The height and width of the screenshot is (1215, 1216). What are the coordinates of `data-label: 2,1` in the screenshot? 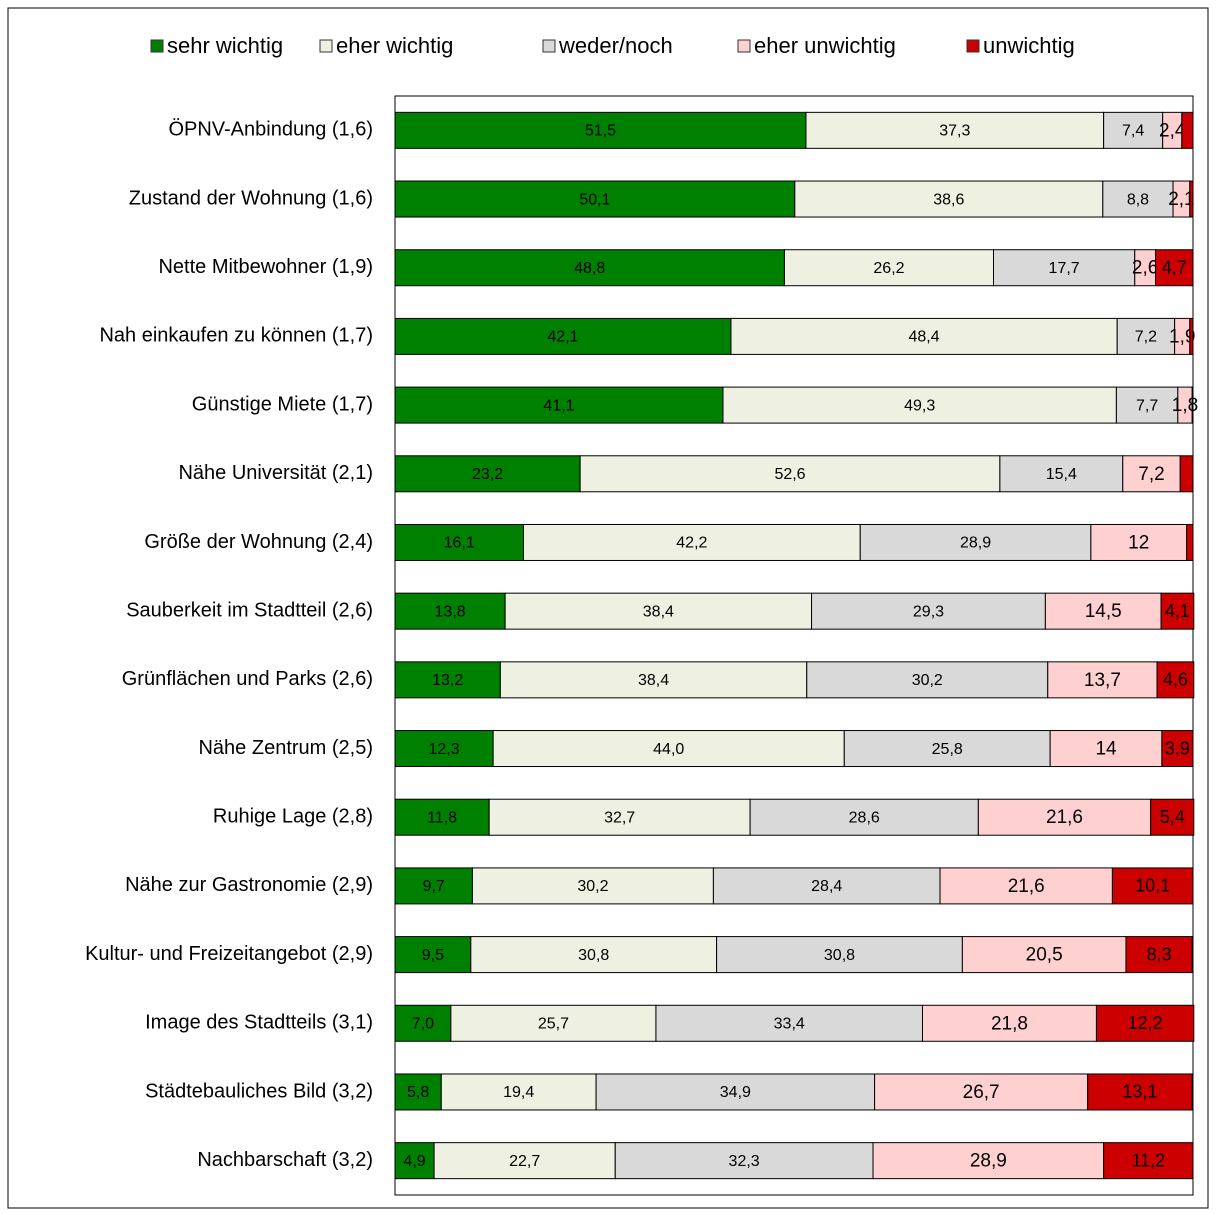 It's located at (1181, 199).